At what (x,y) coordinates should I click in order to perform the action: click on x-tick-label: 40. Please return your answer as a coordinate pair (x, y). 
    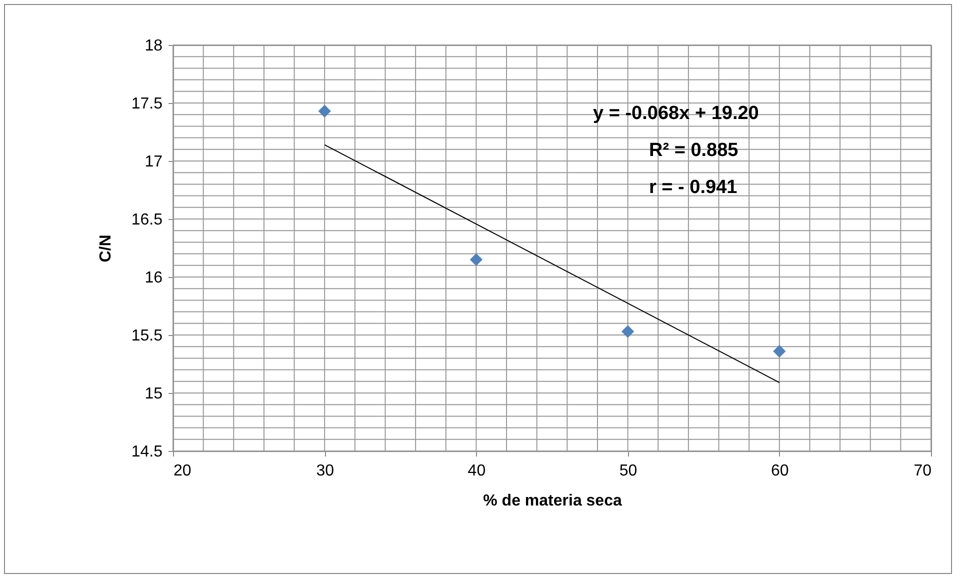
    Looking at the image, I should click on (477, 471).